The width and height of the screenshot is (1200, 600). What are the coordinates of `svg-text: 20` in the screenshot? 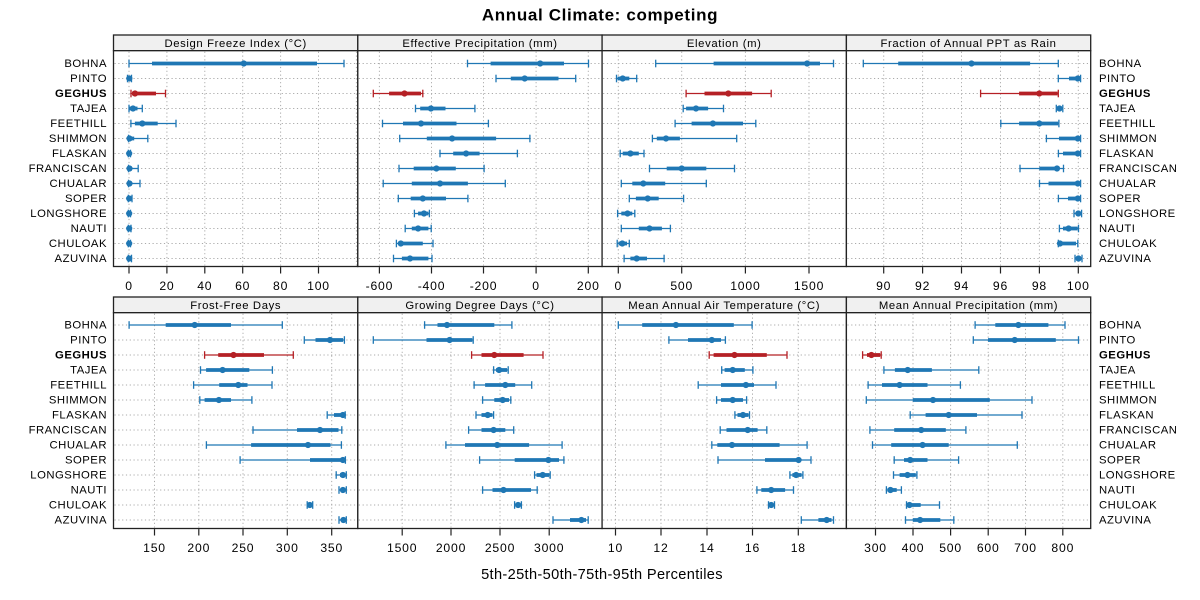 It's located at (166, 286).